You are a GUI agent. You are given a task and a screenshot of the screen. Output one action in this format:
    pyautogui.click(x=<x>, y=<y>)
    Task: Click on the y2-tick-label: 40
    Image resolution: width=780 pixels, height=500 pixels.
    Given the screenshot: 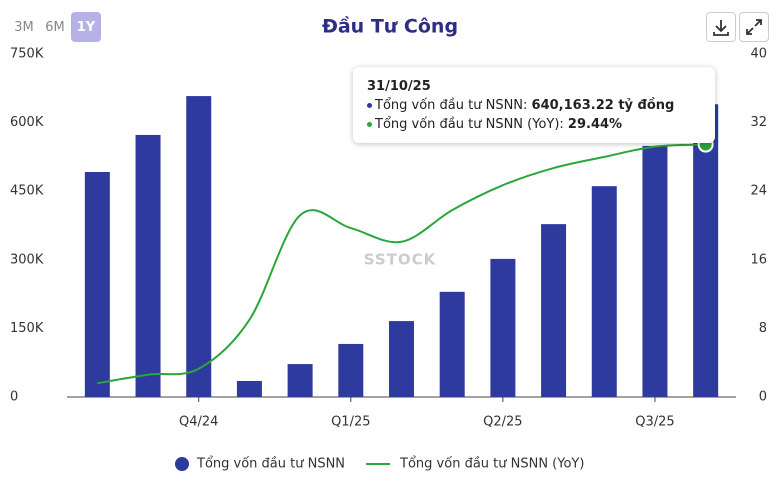 What is the action you would take?
    pyautogui.click(x=758, y=54)
    